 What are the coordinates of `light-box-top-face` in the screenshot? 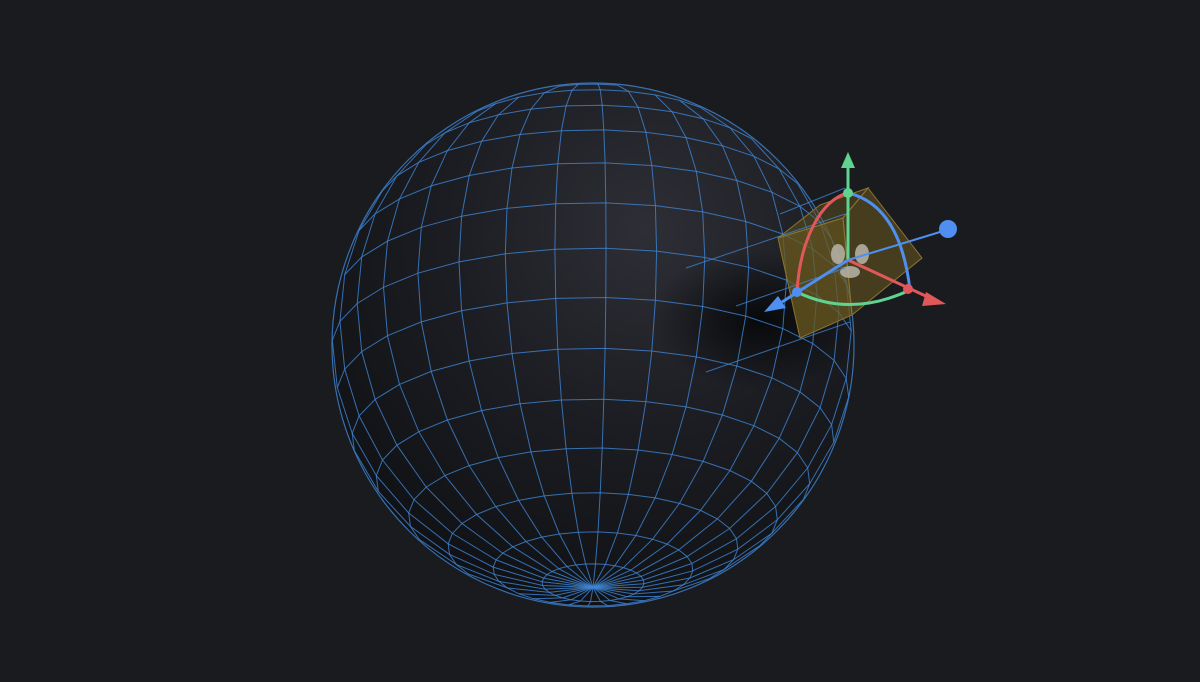 It's located at (823, 212).